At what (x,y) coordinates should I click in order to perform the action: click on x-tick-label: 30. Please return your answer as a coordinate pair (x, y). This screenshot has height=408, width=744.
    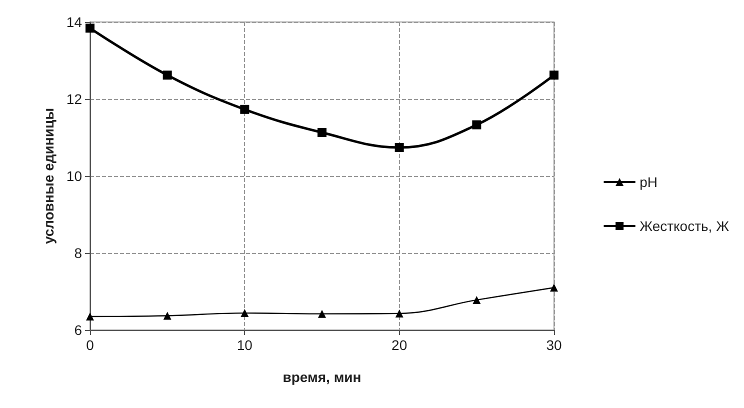
    Looking at the image, I should click on (554, 345).